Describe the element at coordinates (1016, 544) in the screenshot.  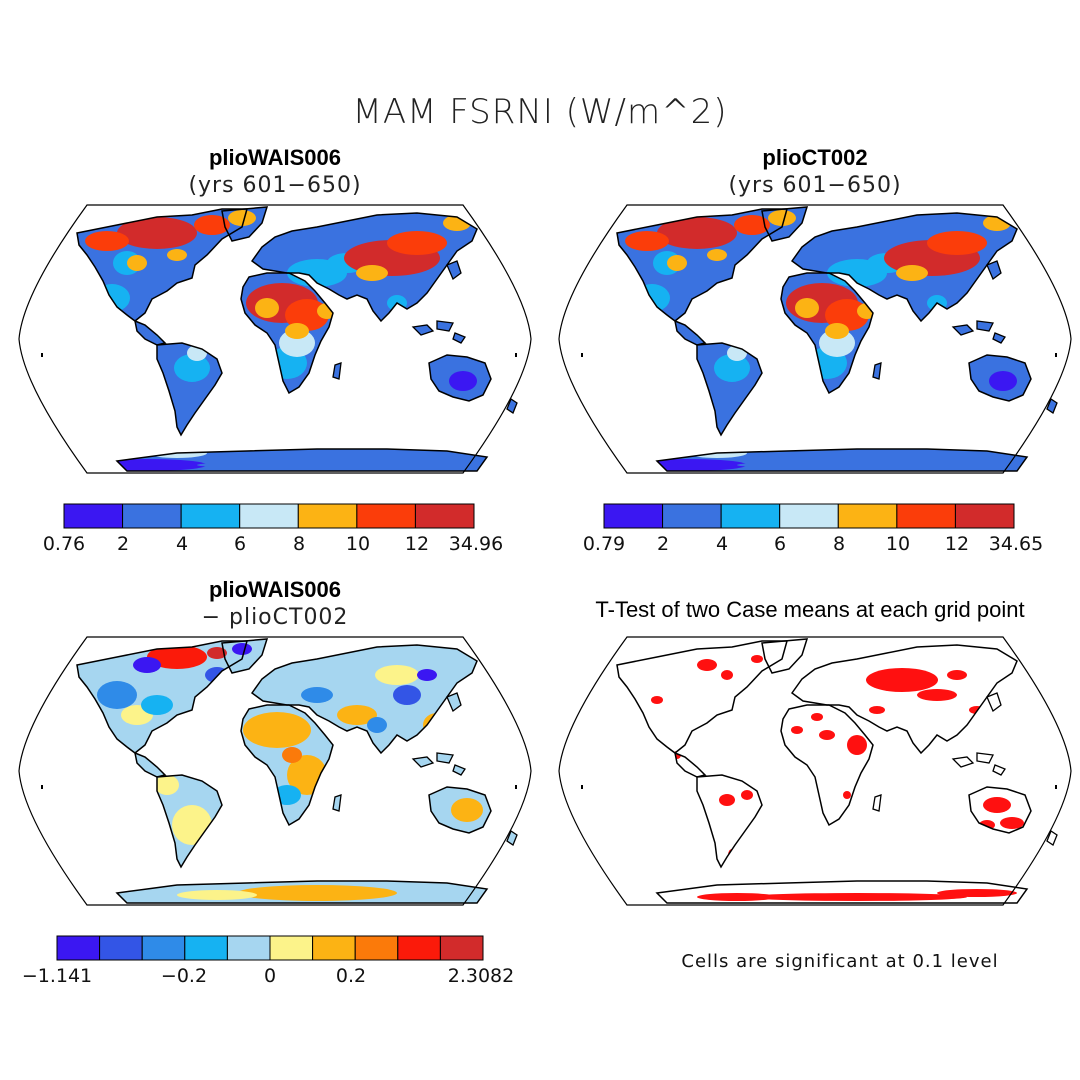
I see `cbar2-label: 34.65` at that location.